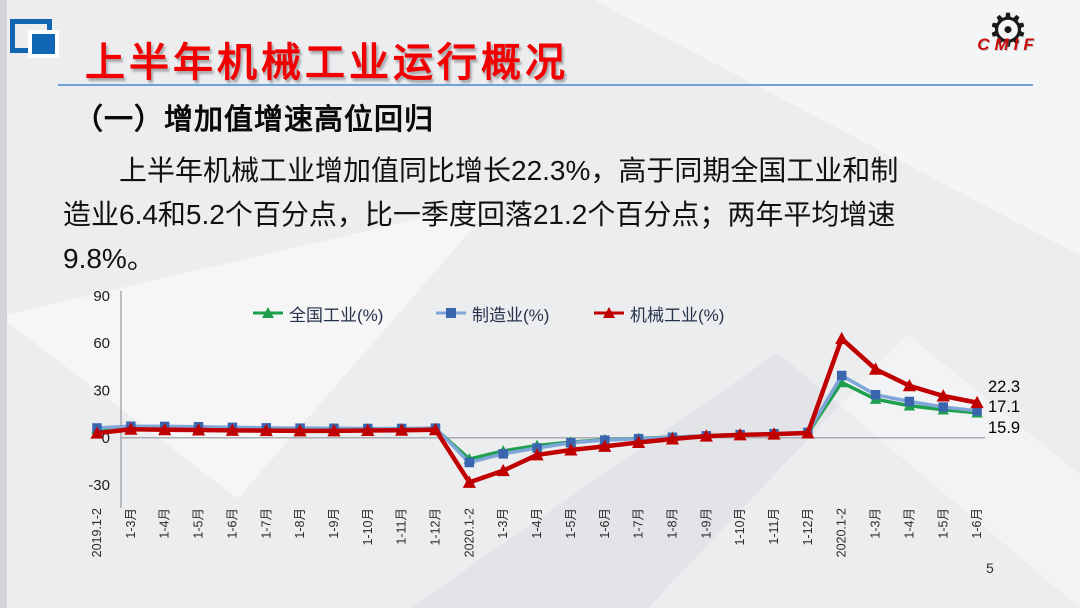  I want to click on svg-text: -30, so click(99, 485).